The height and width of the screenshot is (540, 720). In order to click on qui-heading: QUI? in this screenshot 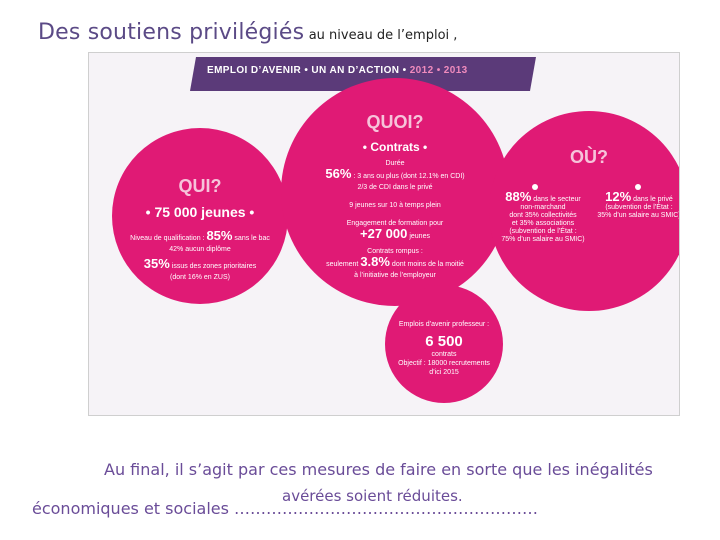, I will do `click(200, 186)`.